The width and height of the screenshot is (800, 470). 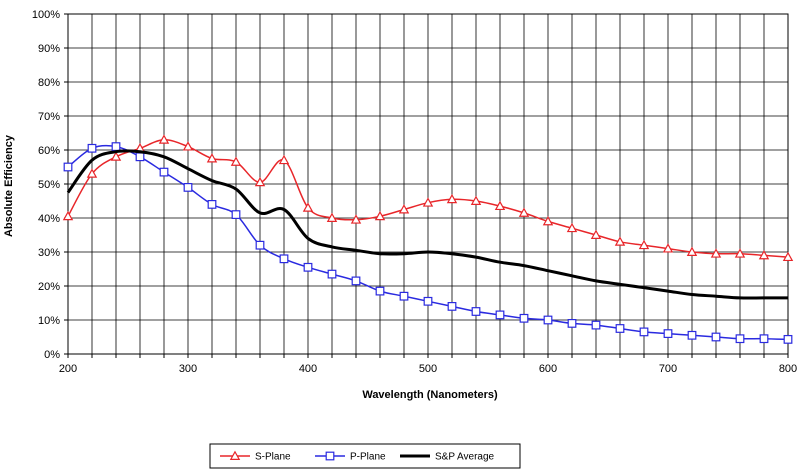 What do you see at coordinates (49, 117) in the screenshot?
I see `y-tick-label: 70%` at bounding box center [49, 117].